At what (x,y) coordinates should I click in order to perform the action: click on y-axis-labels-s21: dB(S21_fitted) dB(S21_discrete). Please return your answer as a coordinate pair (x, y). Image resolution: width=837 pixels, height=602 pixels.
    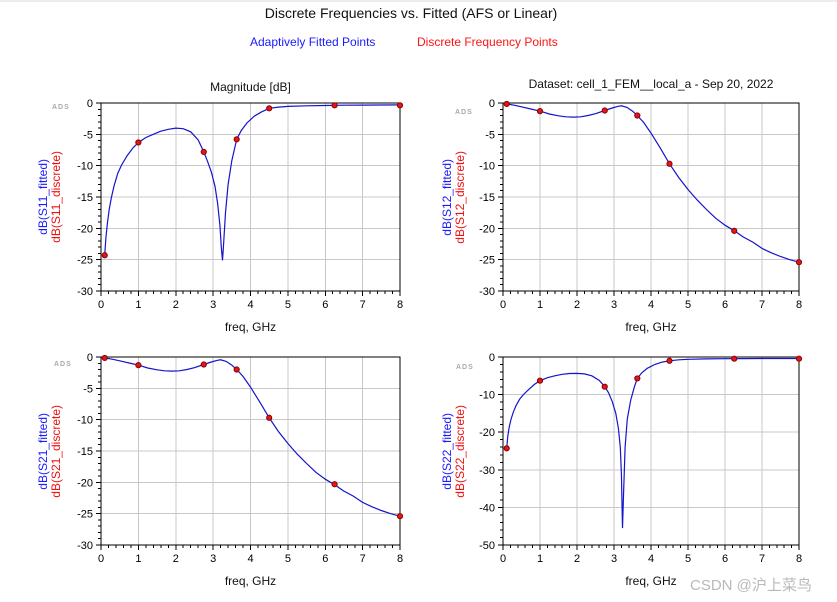
    Looking at the image, I should click on (50, 451).